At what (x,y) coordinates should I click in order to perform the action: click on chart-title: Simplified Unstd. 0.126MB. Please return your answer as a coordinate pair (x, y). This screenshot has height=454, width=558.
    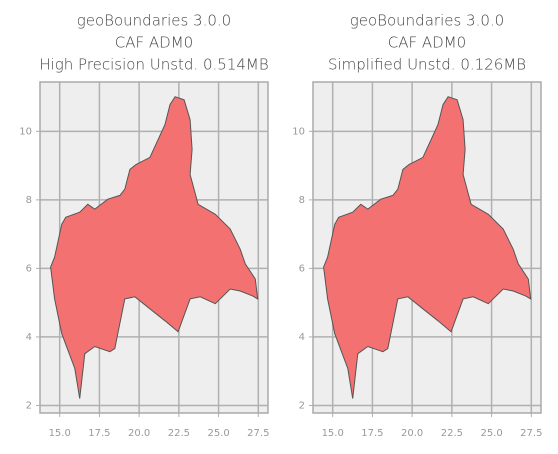
    Looking at the image, I should click on (427, 65).